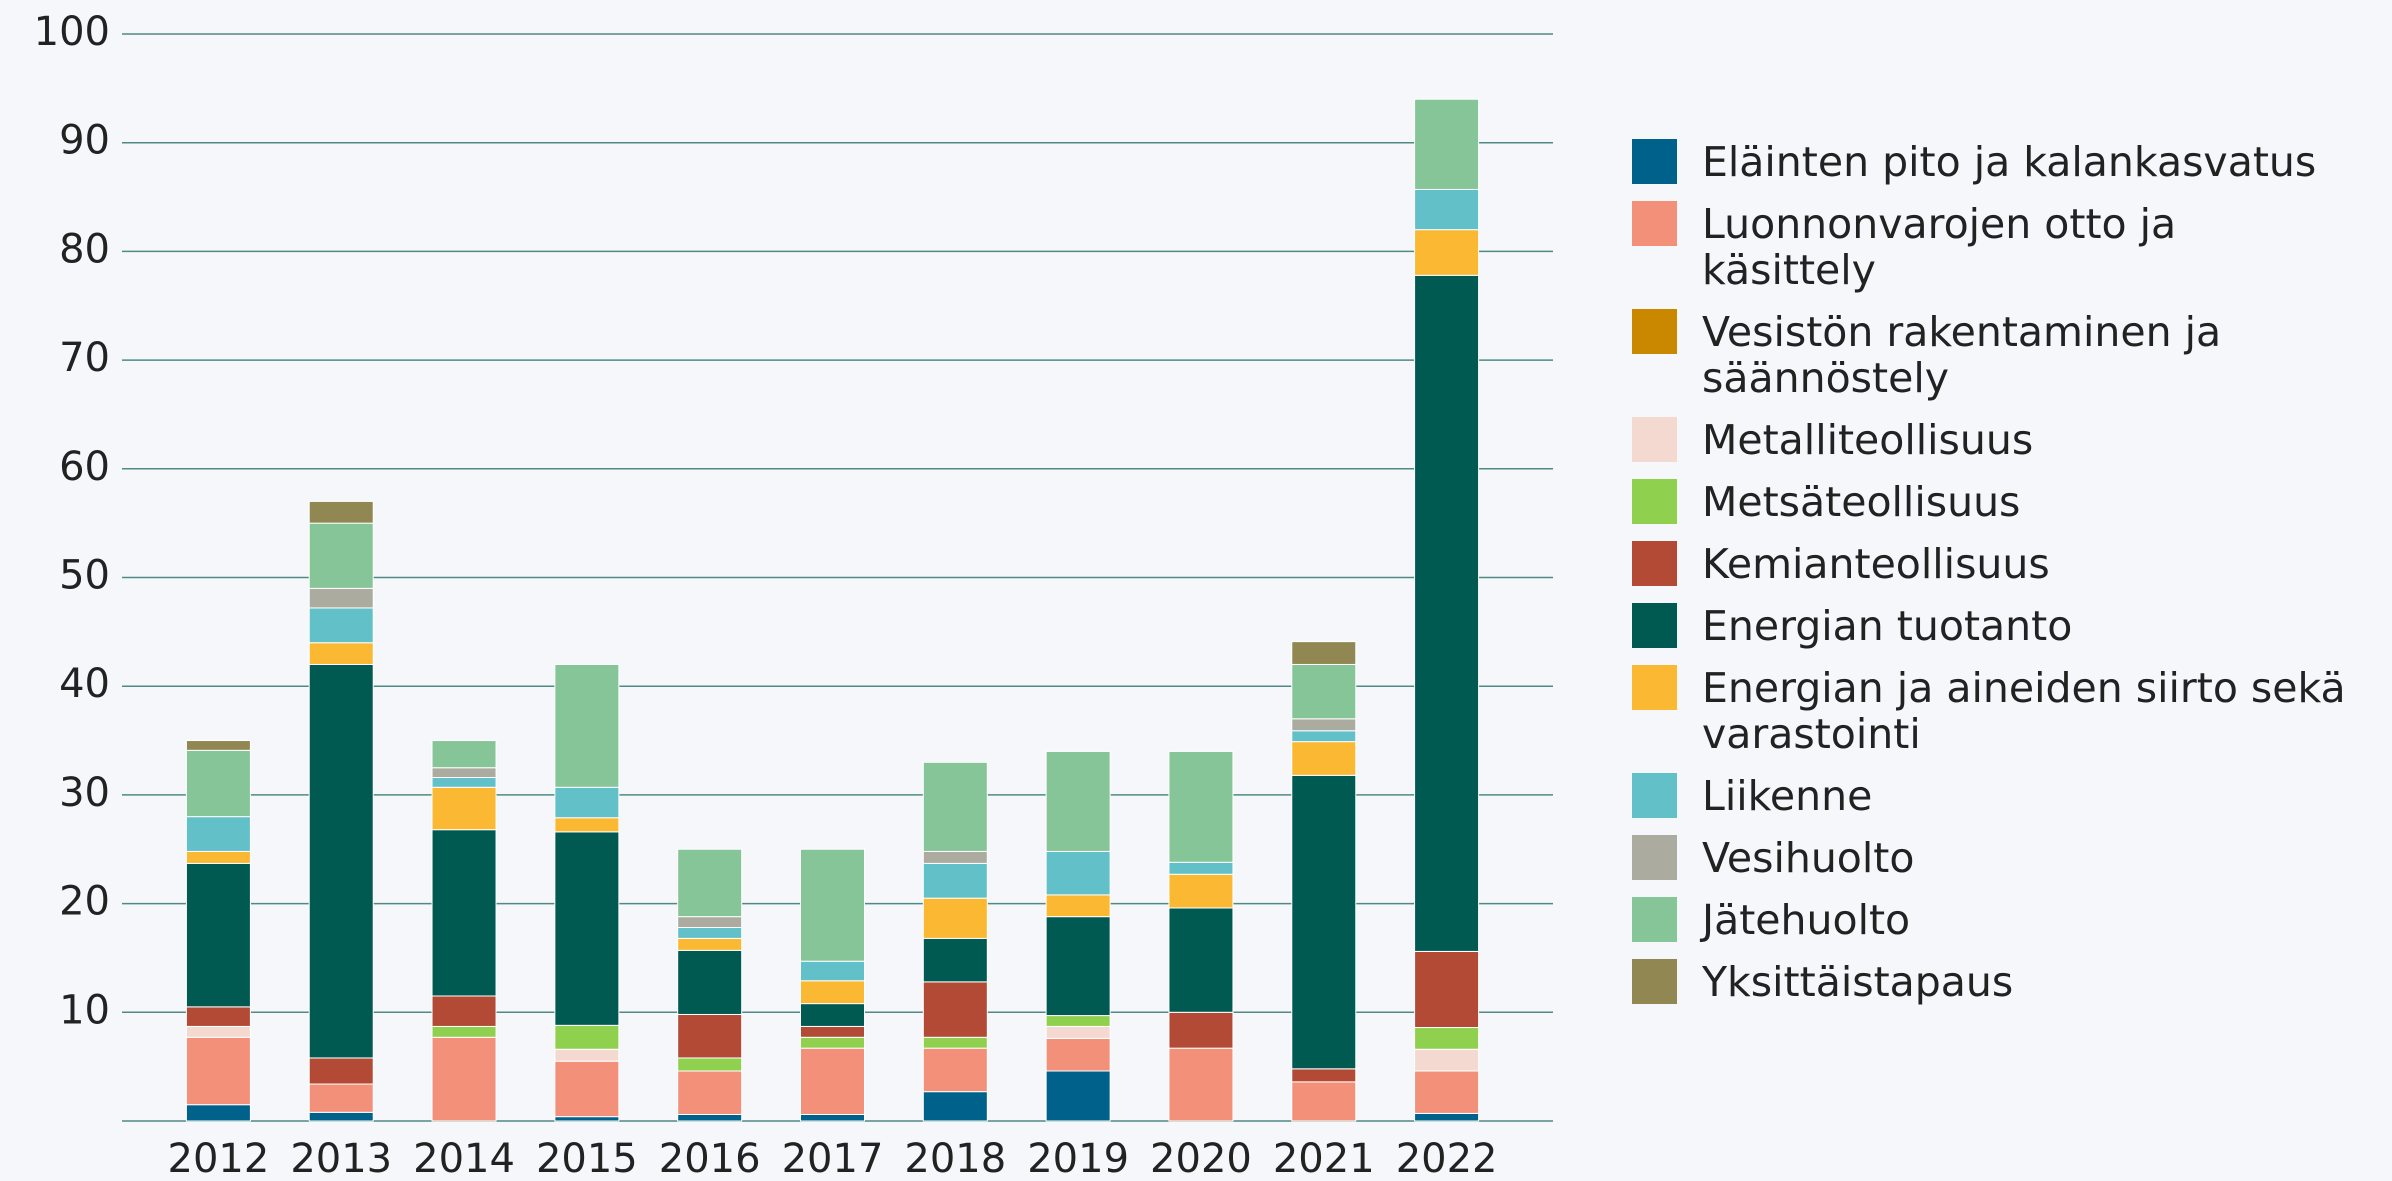 This screenshot has height=1181, width=2392. I want to click on legend-item: Yksittäistapaus, so click(1992, 982).